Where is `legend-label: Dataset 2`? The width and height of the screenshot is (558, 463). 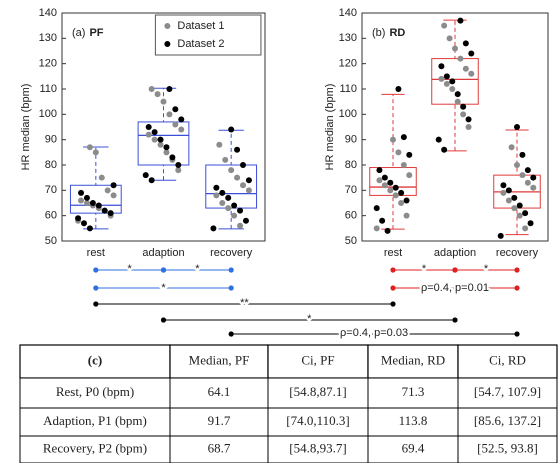 legend-label: Dataset 2 is located at coordinates (200, 44).